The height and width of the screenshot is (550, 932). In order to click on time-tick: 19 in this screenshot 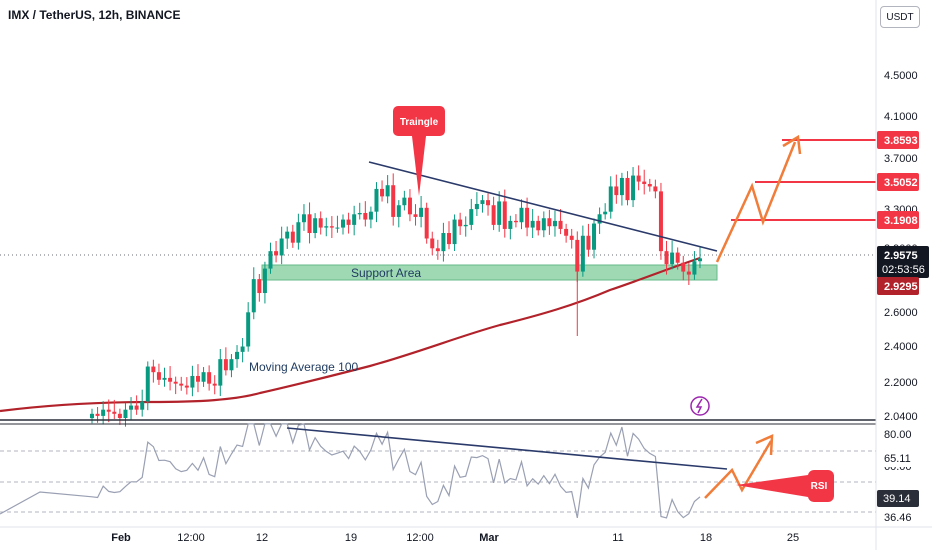, I will do `click(351, 538)`.